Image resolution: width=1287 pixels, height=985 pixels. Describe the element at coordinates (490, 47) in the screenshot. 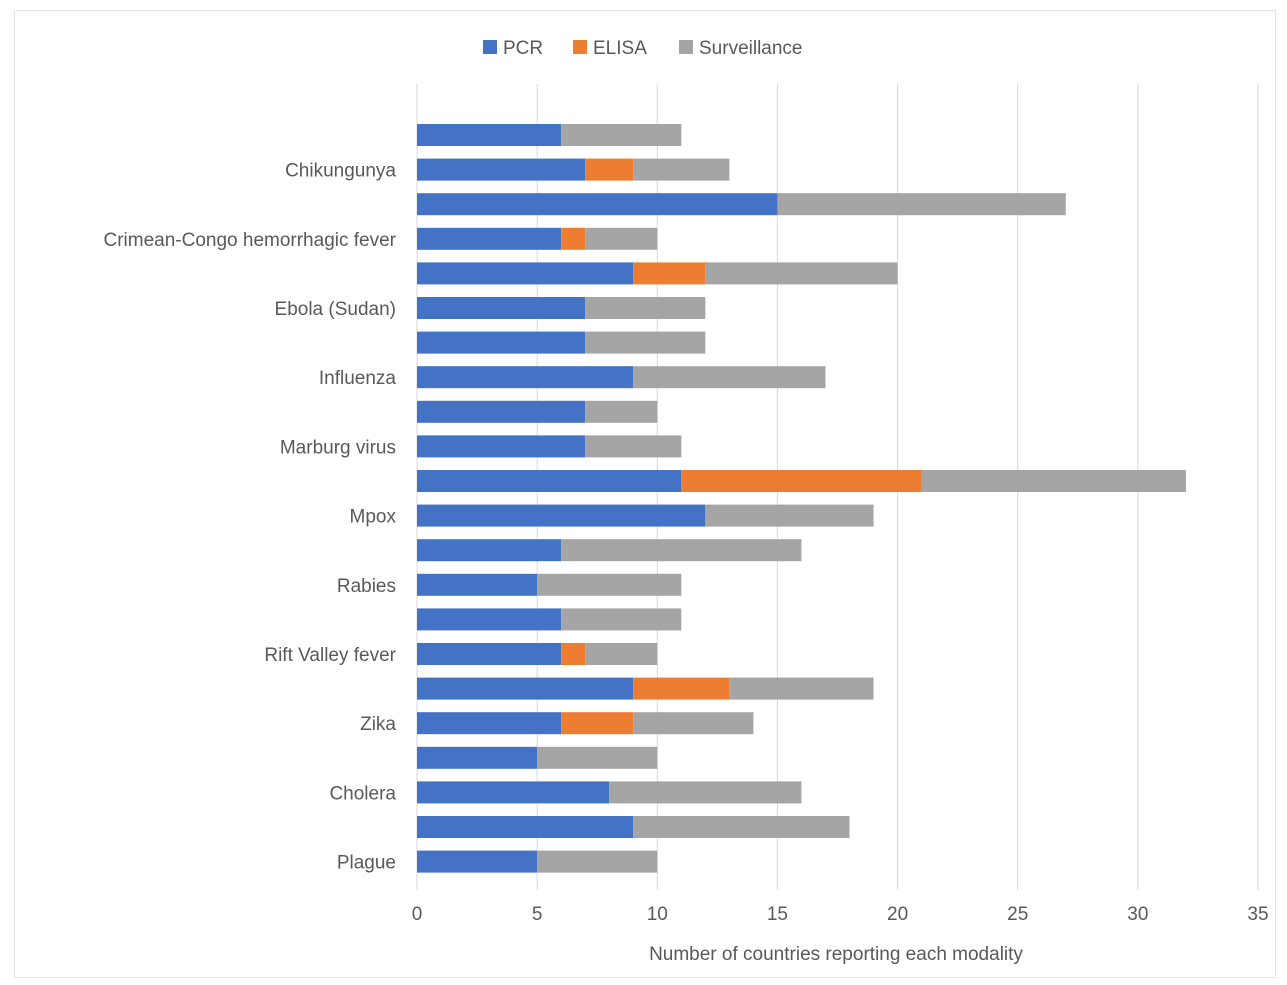

I see `legend-swatch-pcr` at that location.